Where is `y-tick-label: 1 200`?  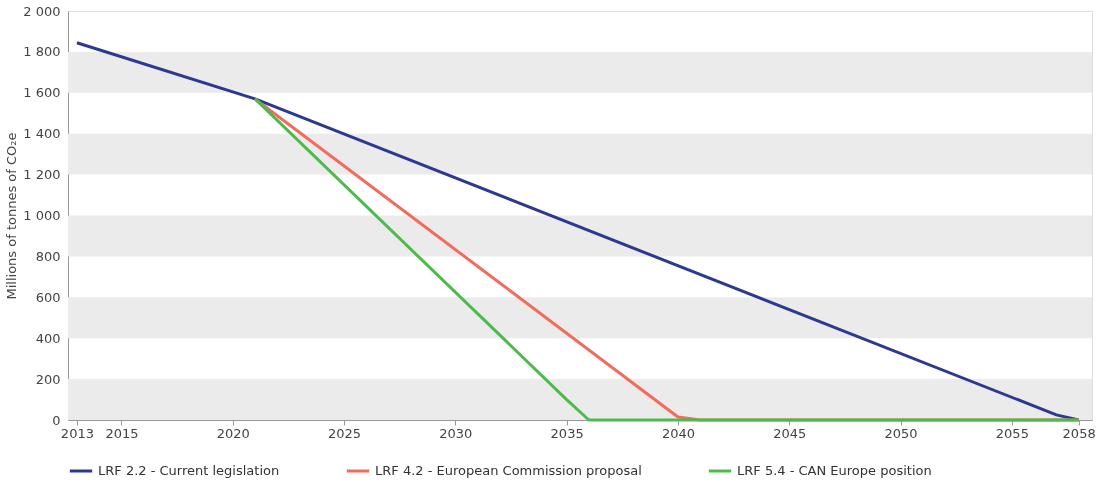 y-tick-label: 1 200 is located at coordinates (42, 175).